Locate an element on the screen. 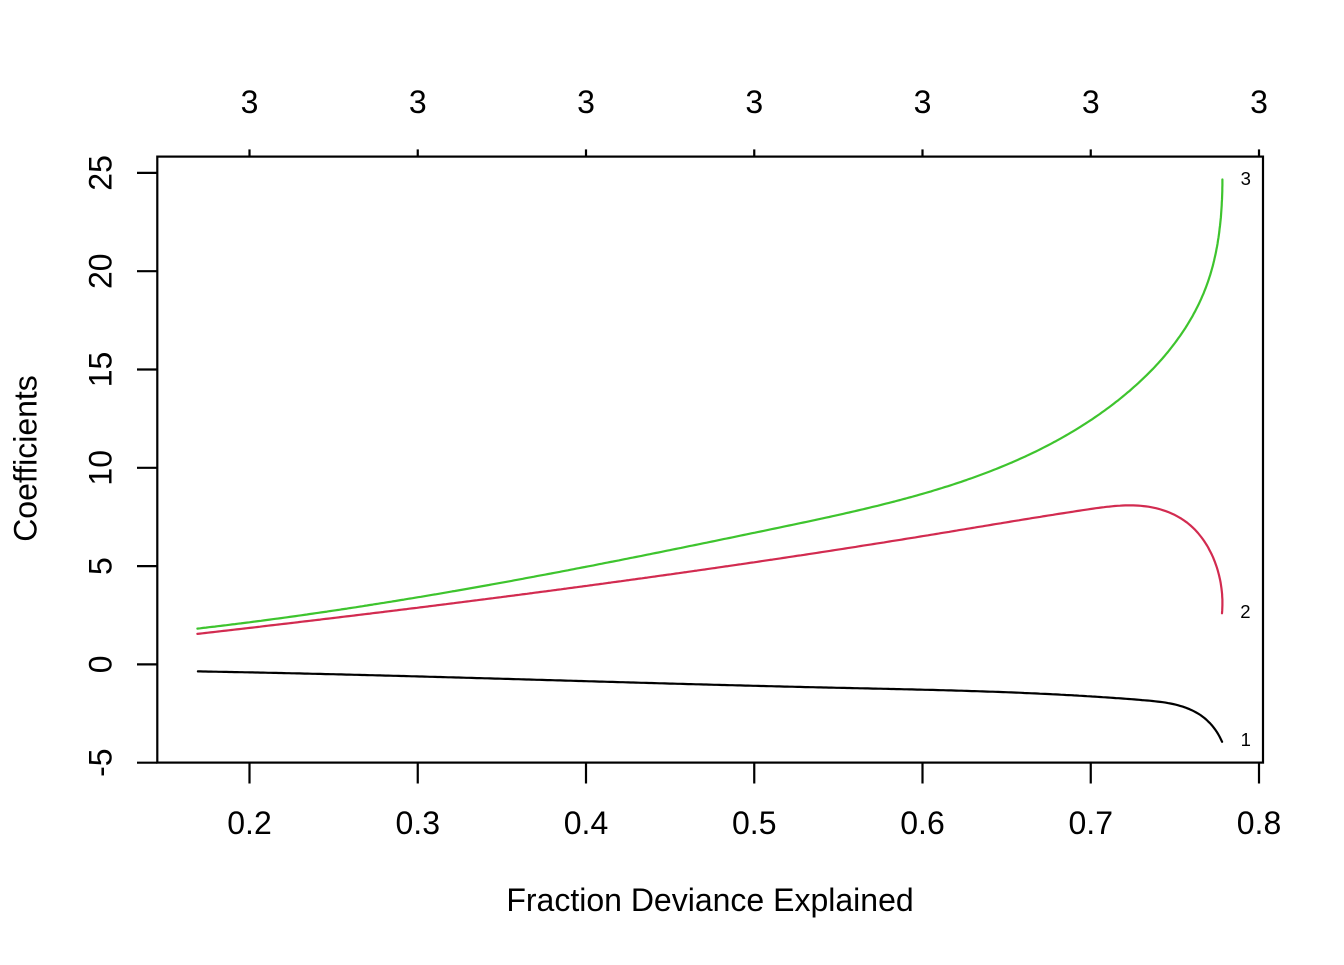 This screenshot has height=965, width=1344. svg-text: Fraction Deviance Explained is located at coordinates (709, 900).